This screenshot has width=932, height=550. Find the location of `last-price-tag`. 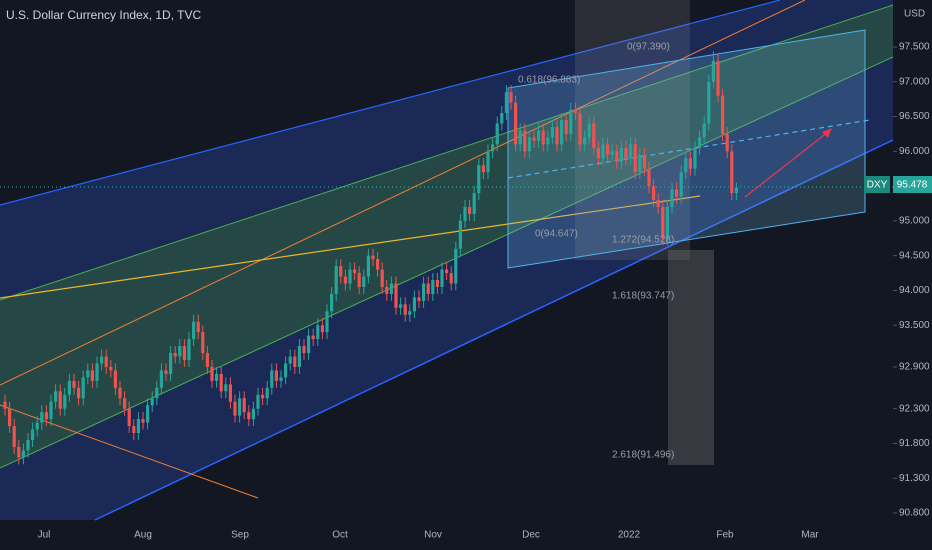

last-price-tag is located at coordinates (912, 184).